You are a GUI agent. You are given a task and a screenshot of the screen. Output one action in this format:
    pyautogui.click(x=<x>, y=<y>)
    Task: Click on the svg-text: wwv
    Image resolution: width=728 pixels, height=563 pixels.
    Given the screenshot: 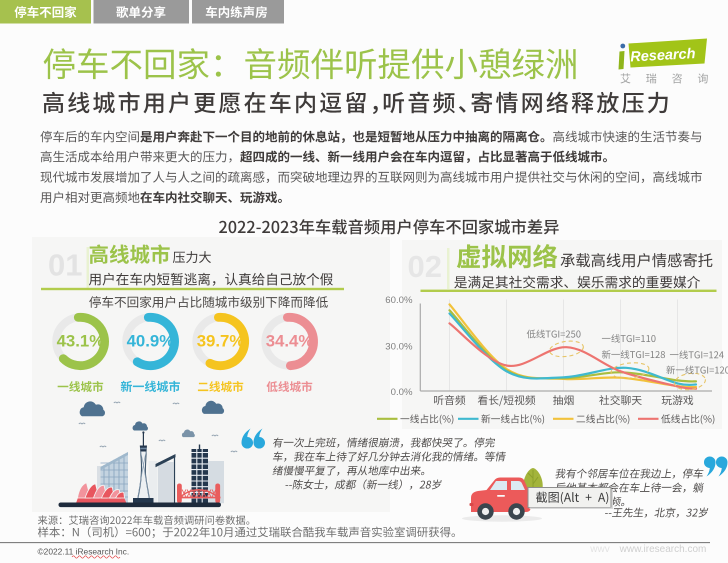 What is the action you would take?
    pyautogui.click(x=599, y=549)
    